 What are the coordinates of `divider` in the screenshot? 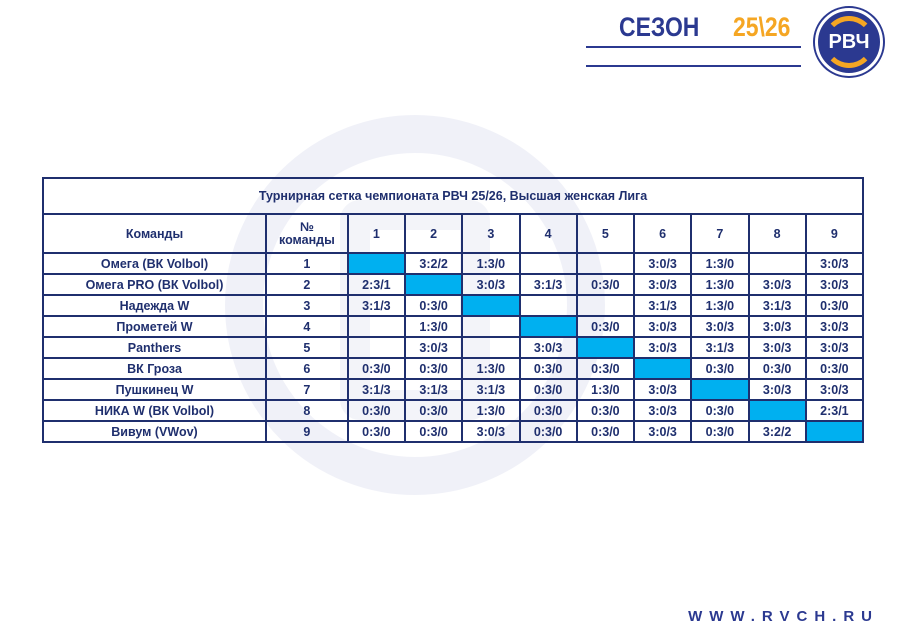 It's located at (693, 47).